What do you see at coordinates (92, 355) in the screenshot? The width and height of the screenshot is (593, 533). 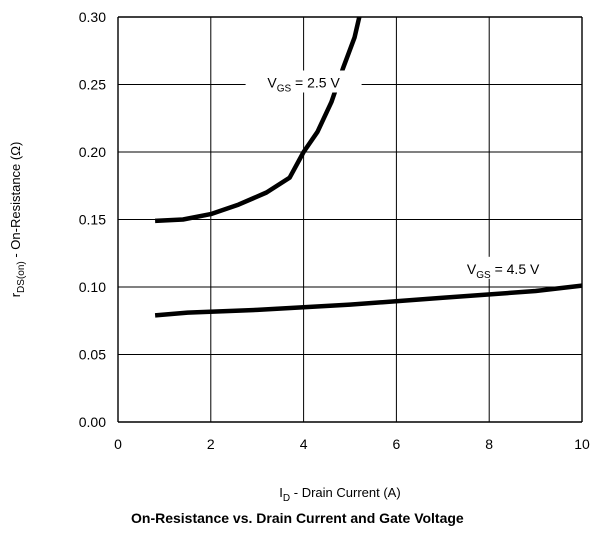 I see `y-tick-label: 0.05` at bounding box center [92, 355].